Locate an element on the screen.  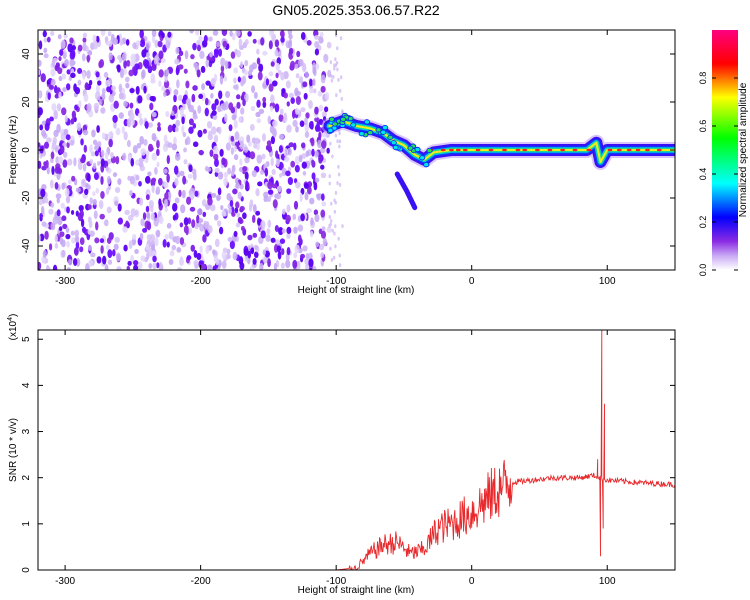
signal-blob is located at coordinates (383, 132).